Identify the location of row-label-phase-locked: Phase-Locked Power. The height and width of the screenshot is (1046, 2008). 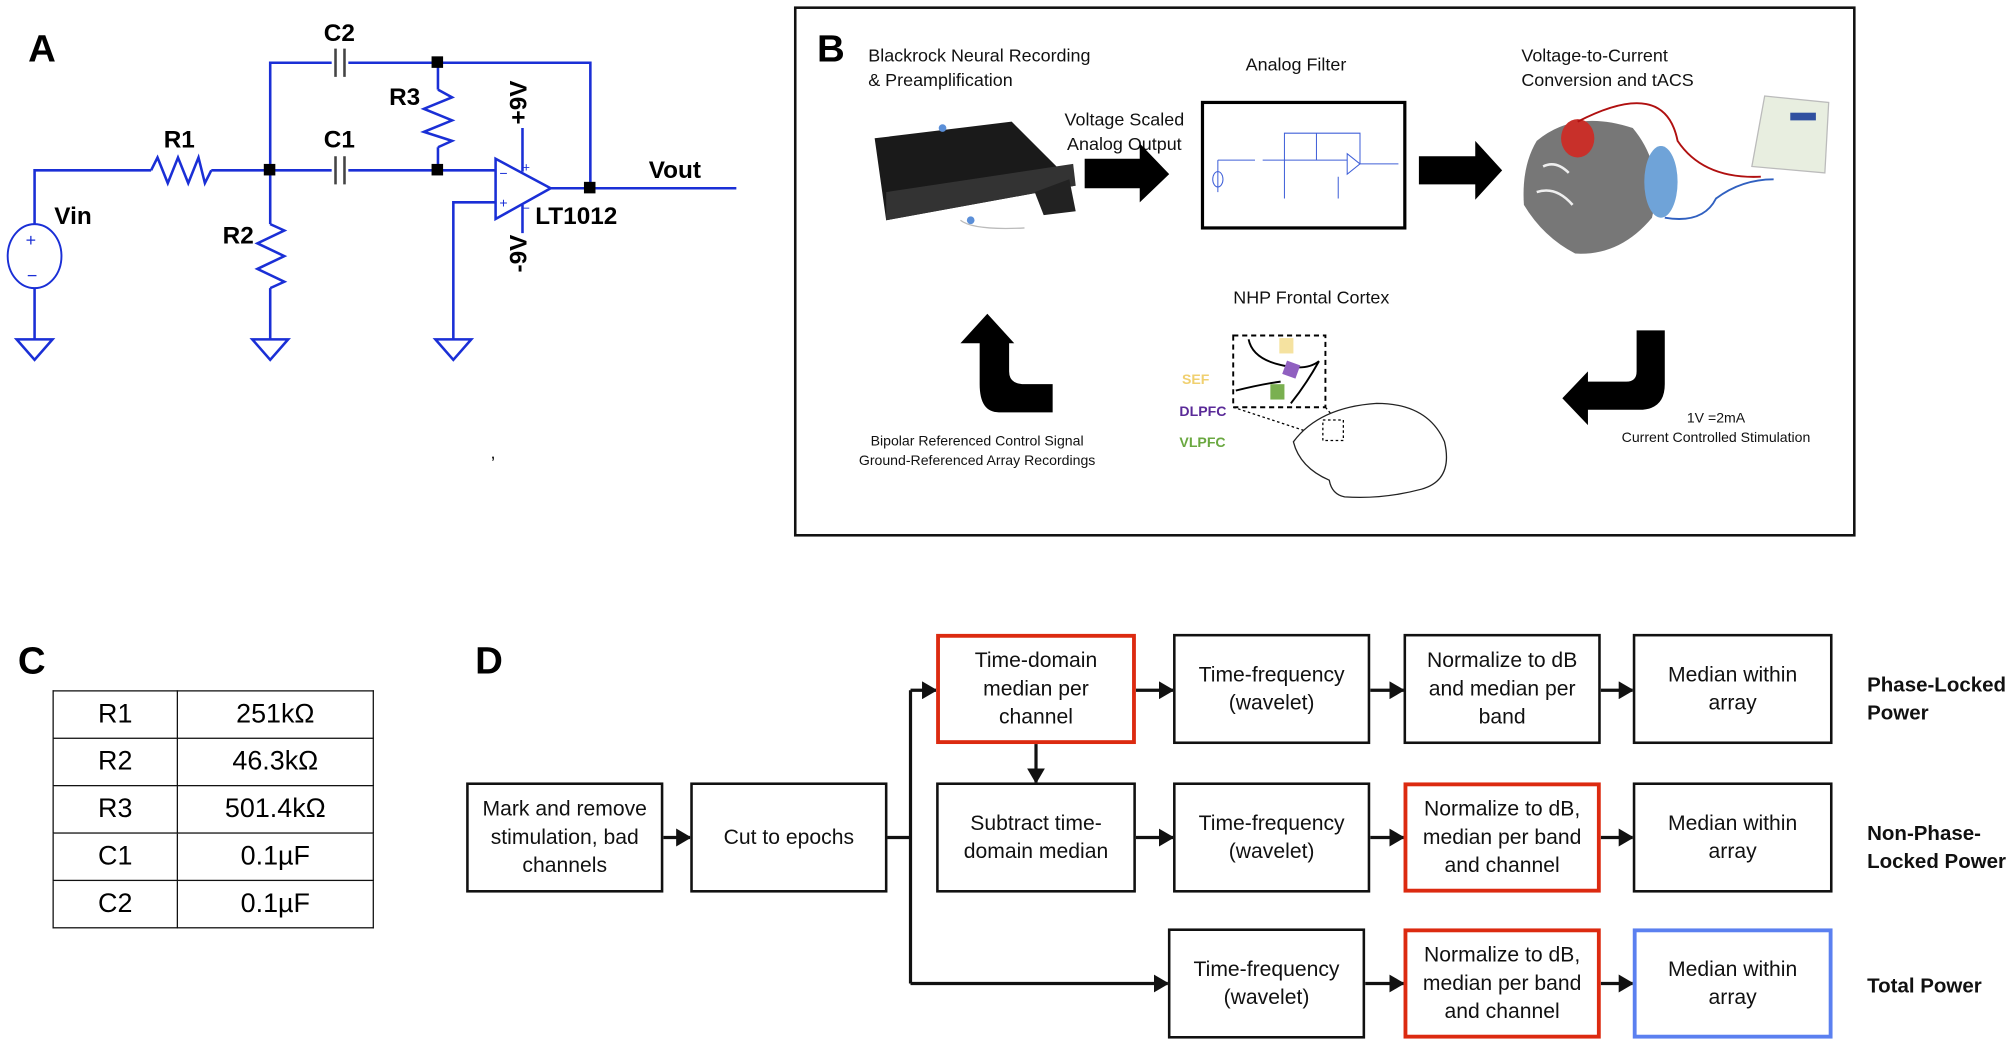
(1937, 699).